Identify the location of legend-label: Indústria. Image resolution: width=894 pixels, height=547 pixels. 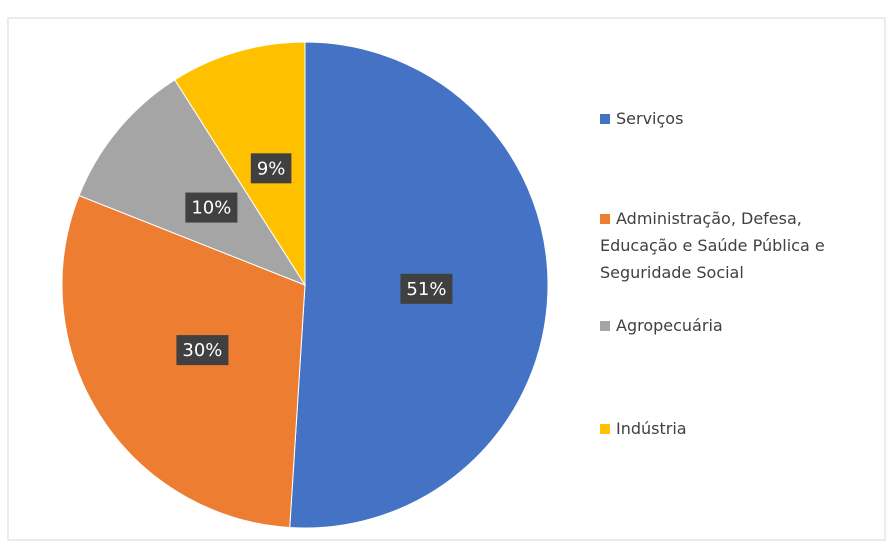
(651, 428).